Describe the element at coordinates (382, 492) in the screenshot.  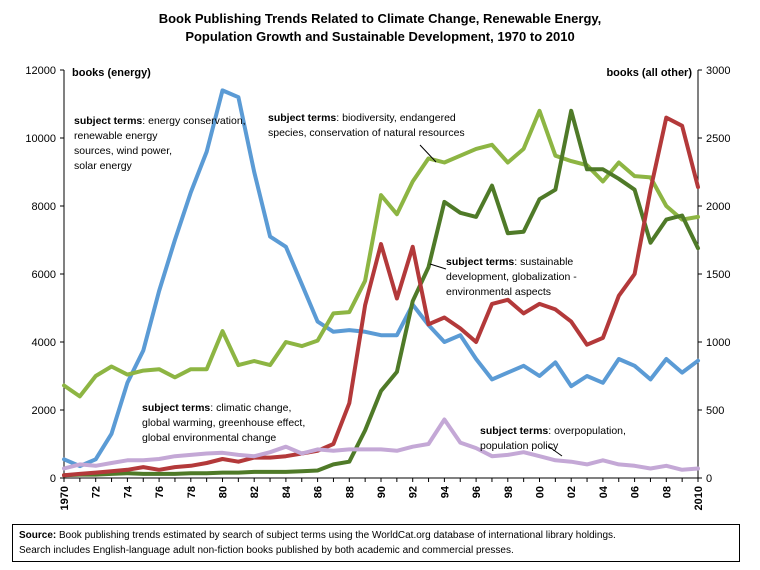
I see `x-tick-label: 90` at that location.